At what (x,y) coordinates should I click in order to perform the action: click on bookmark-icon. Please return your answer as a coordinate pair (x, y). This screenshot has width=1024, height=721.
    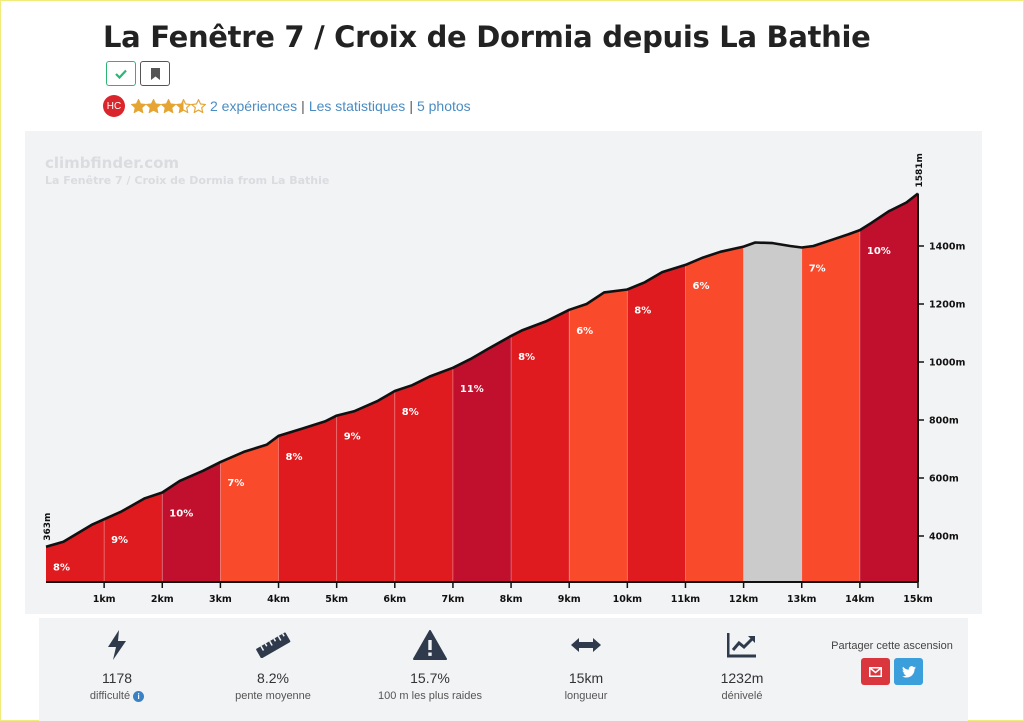
    Looking at the image, I should click on (155, 73).